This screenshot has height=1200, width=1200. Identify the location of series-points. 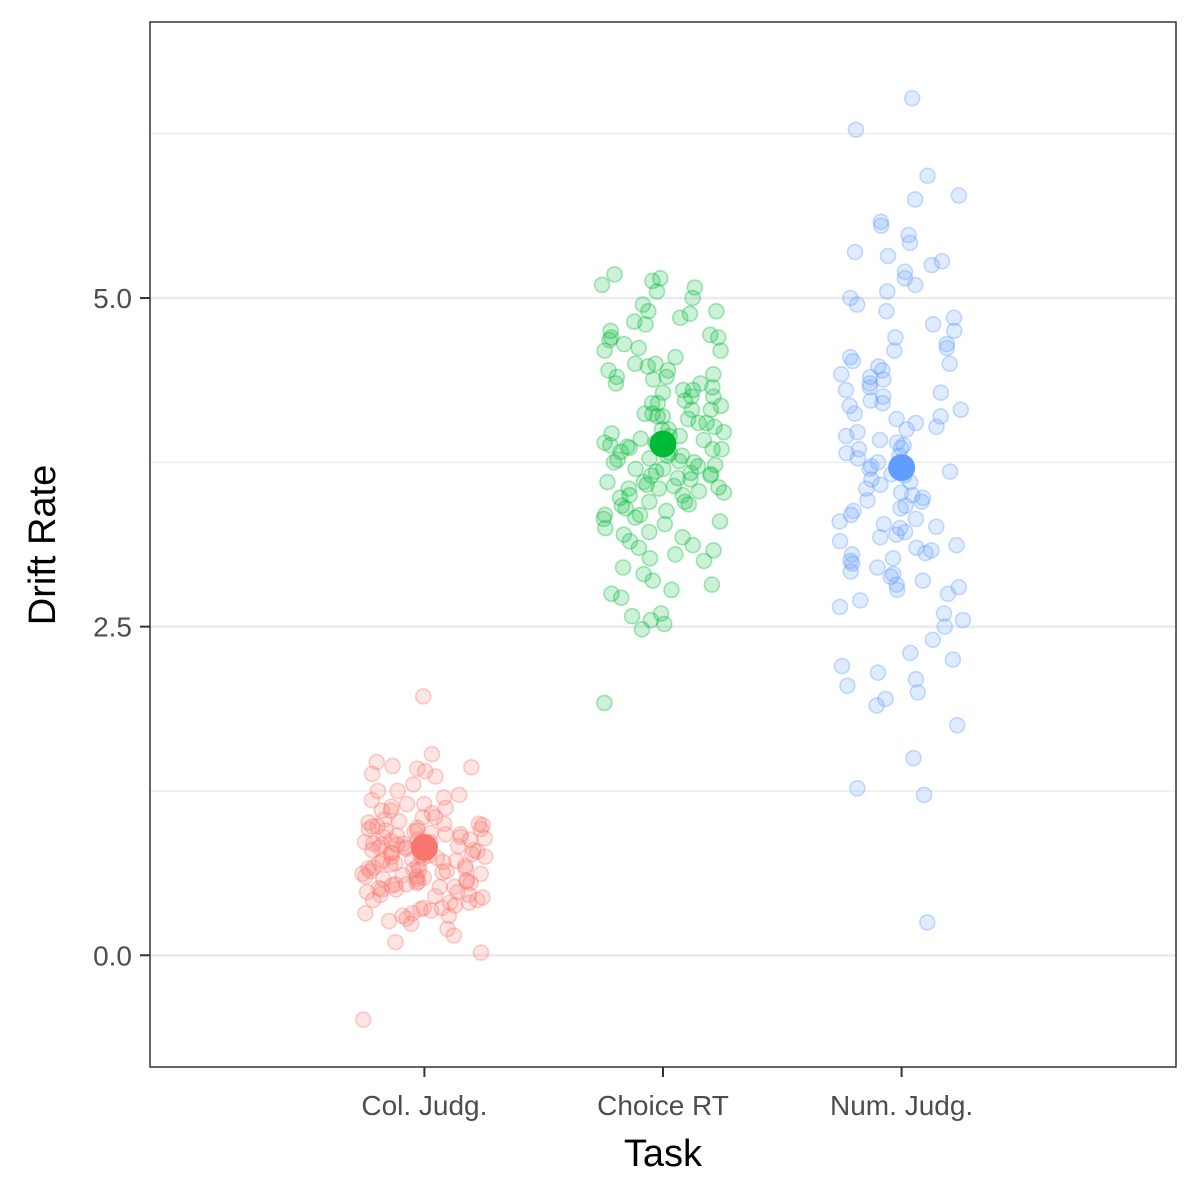
(424, 858).